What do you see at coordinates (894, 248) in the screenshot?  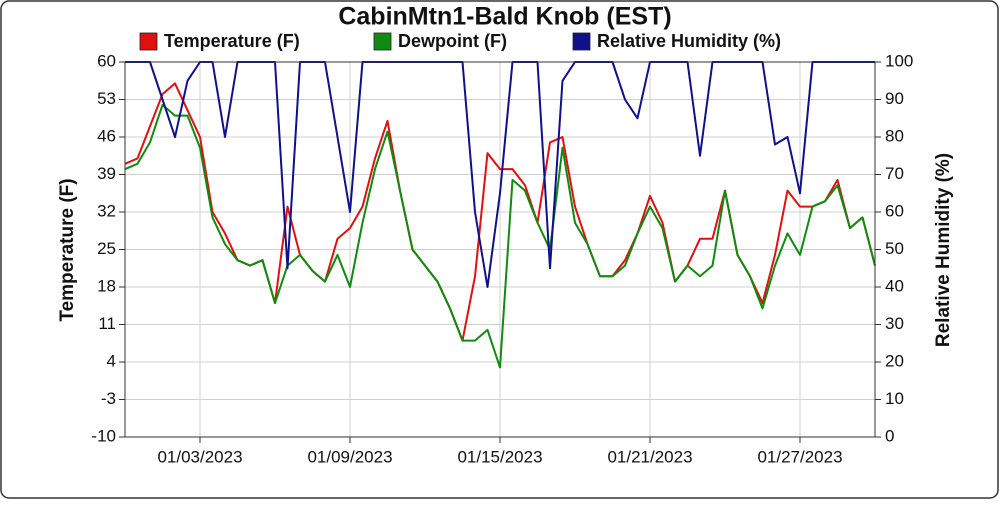 I see `y2-tick-label: 50` at bounding box center [894, 248].